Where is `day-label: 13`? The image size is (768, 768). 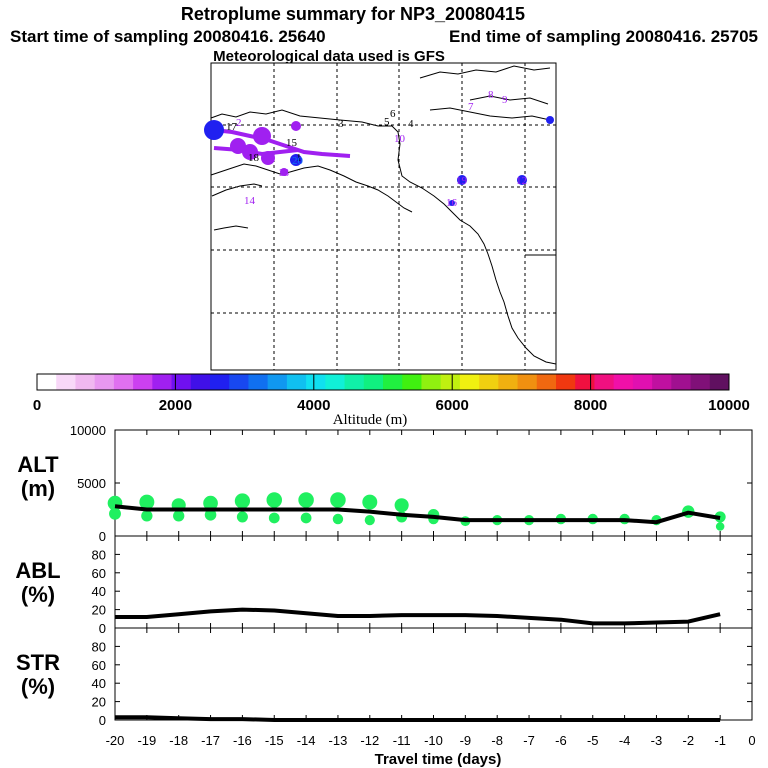
day-label: 13 is located at coordinates (284, 173).